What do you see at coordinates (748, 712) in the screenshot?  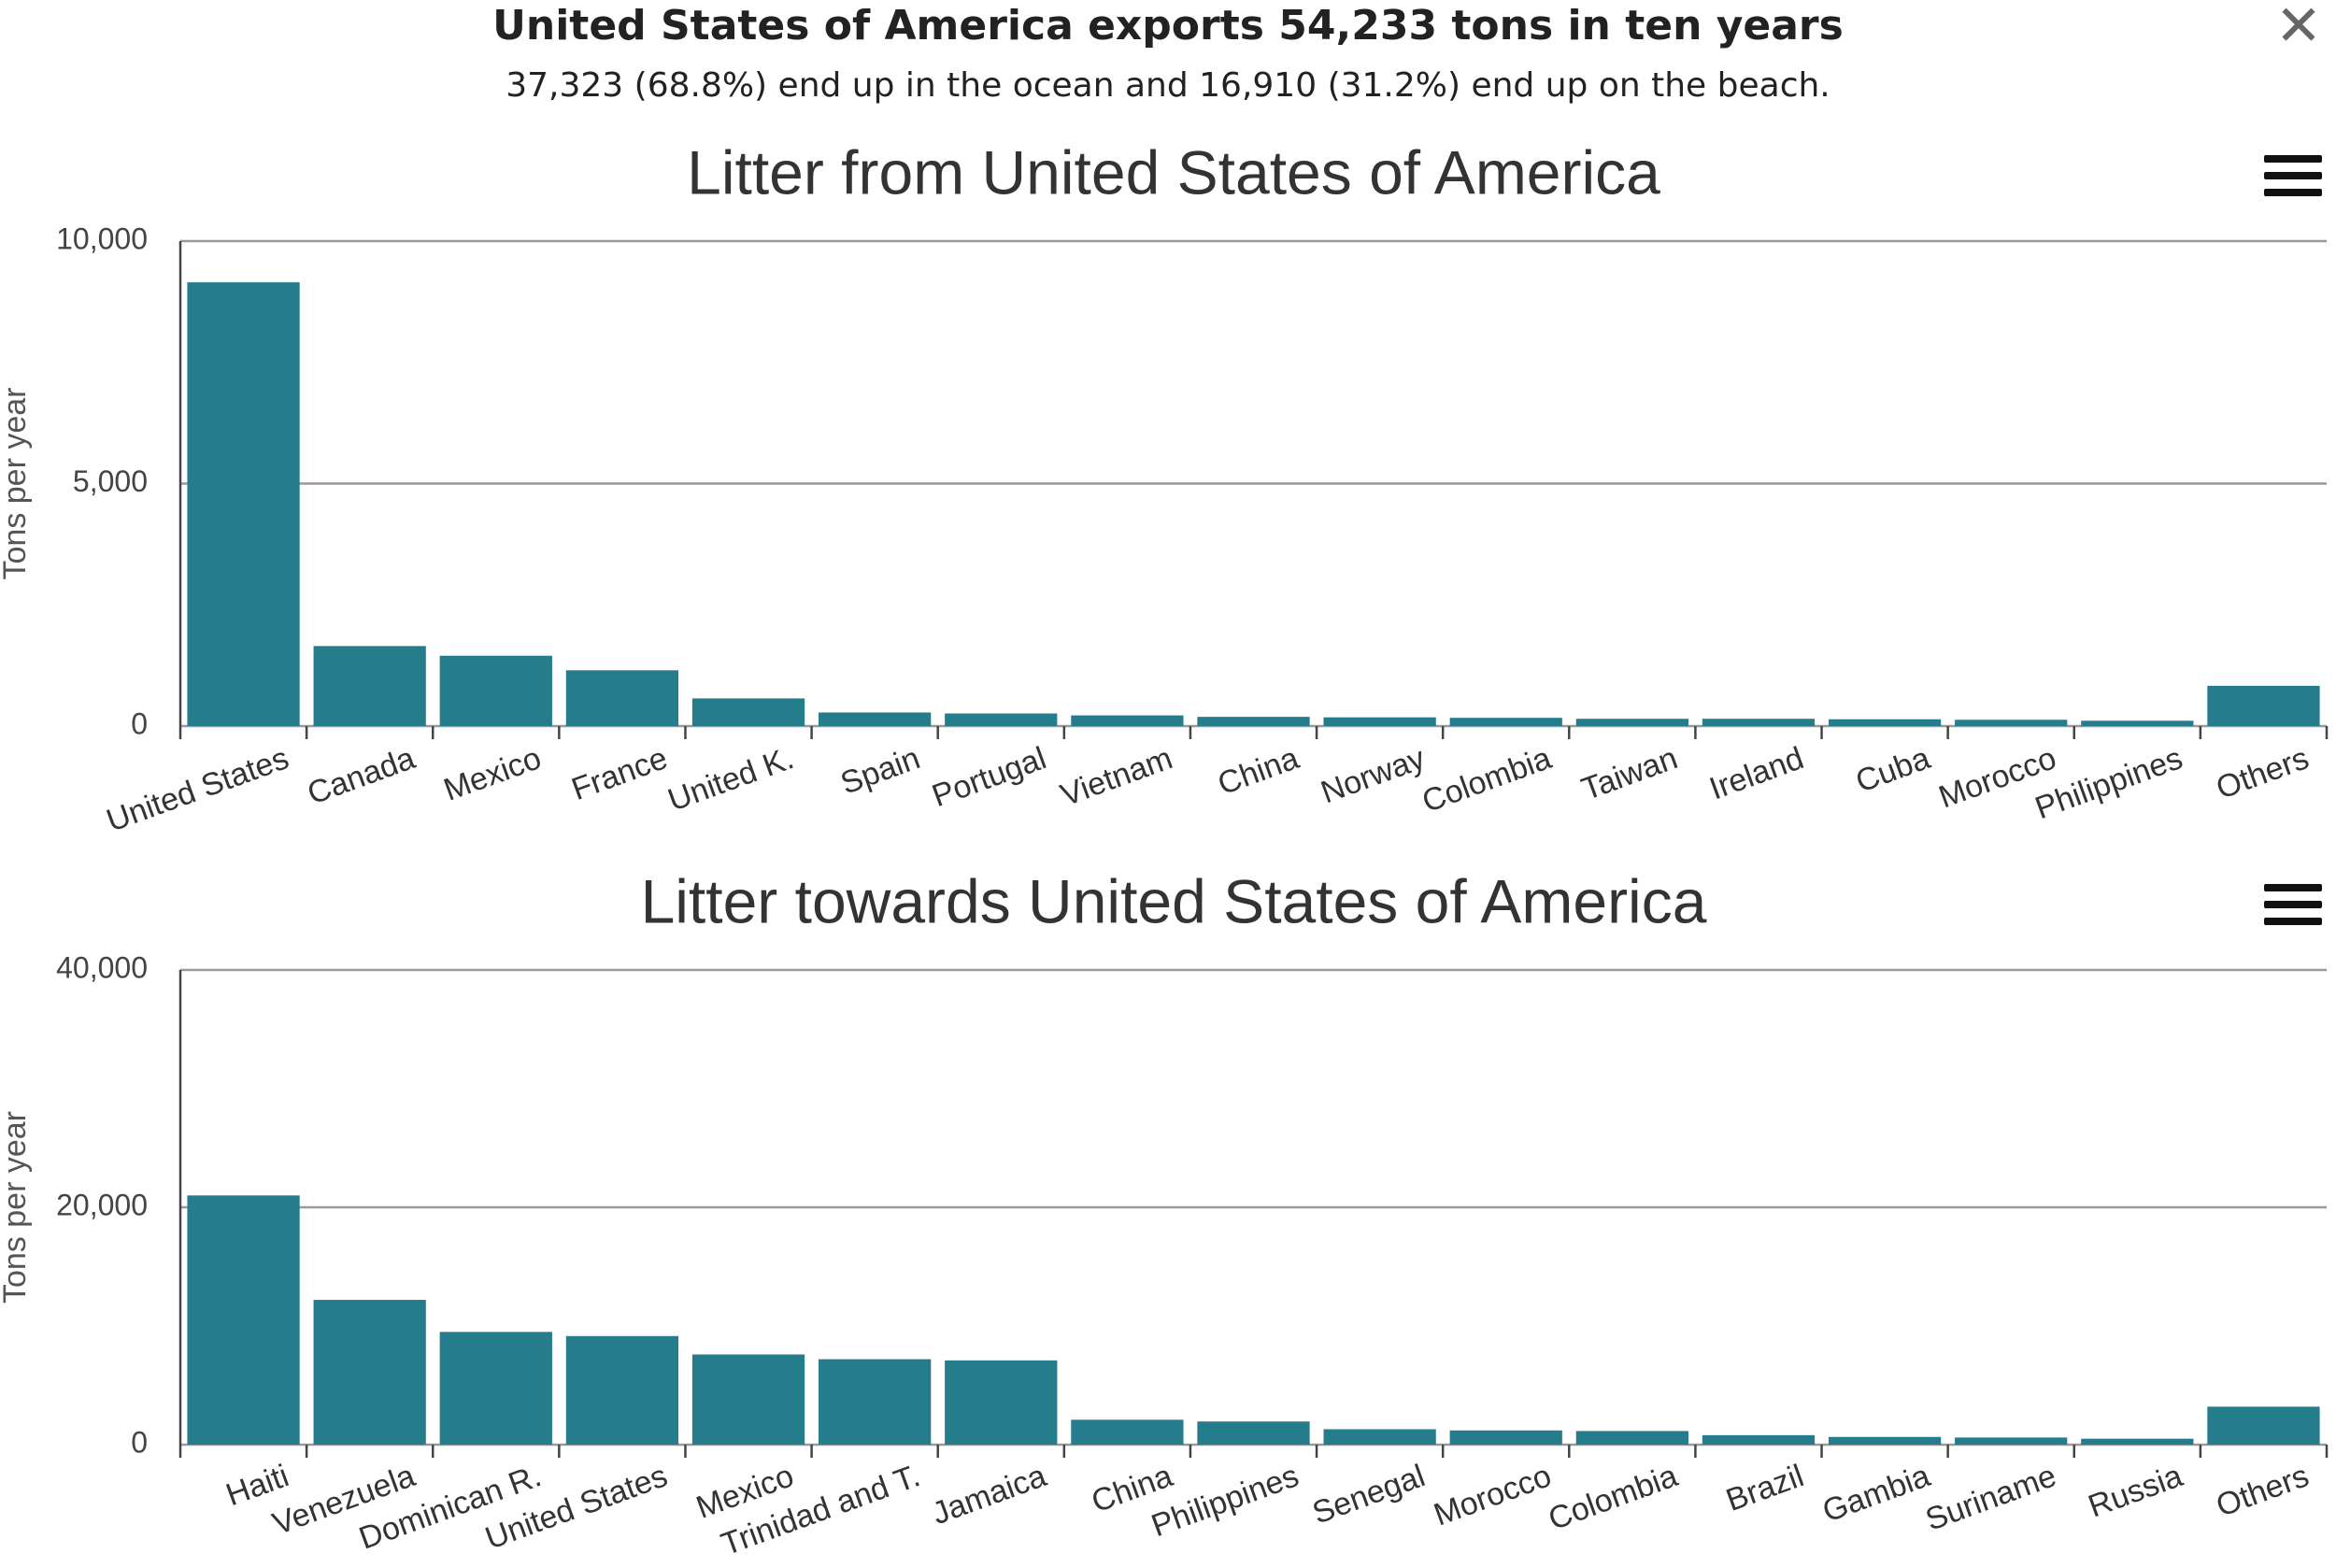 I see `bar-united-k` at bounding box center [748, 712].